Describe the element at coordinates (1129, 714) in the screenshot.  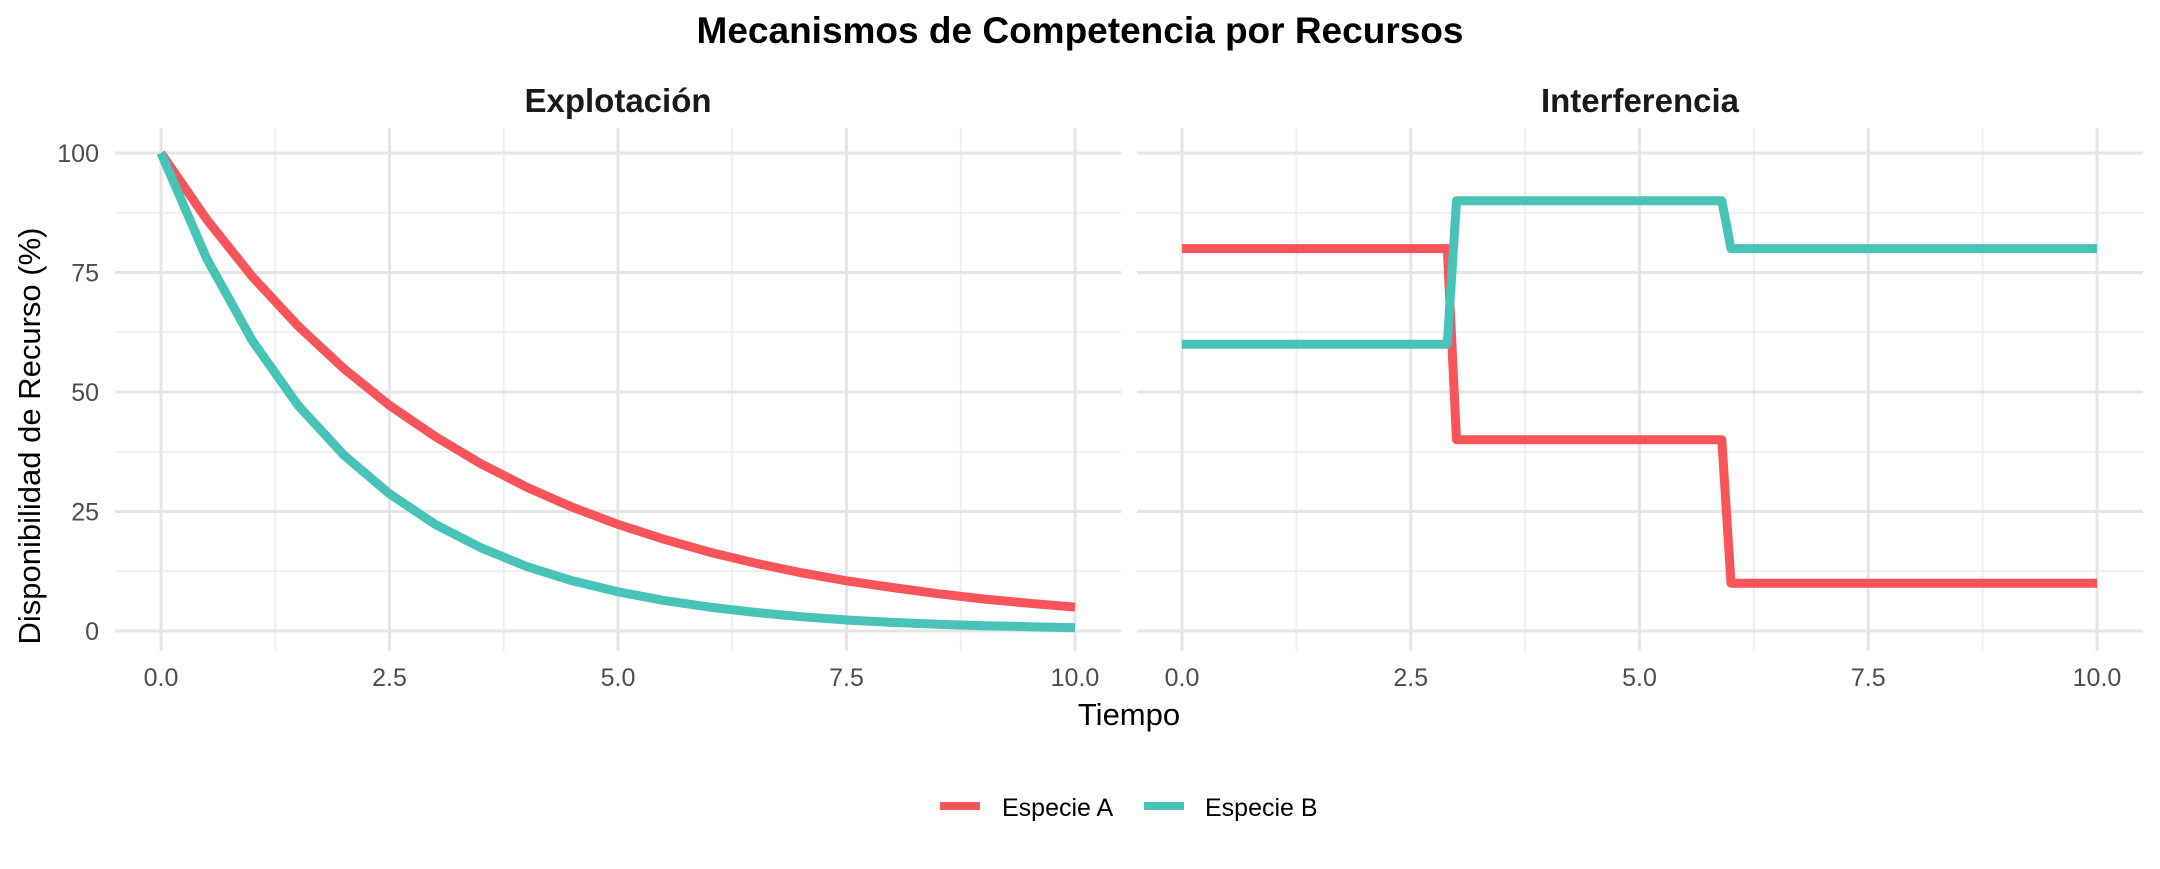
I see `x-axis-label: Tiempo` at that location.